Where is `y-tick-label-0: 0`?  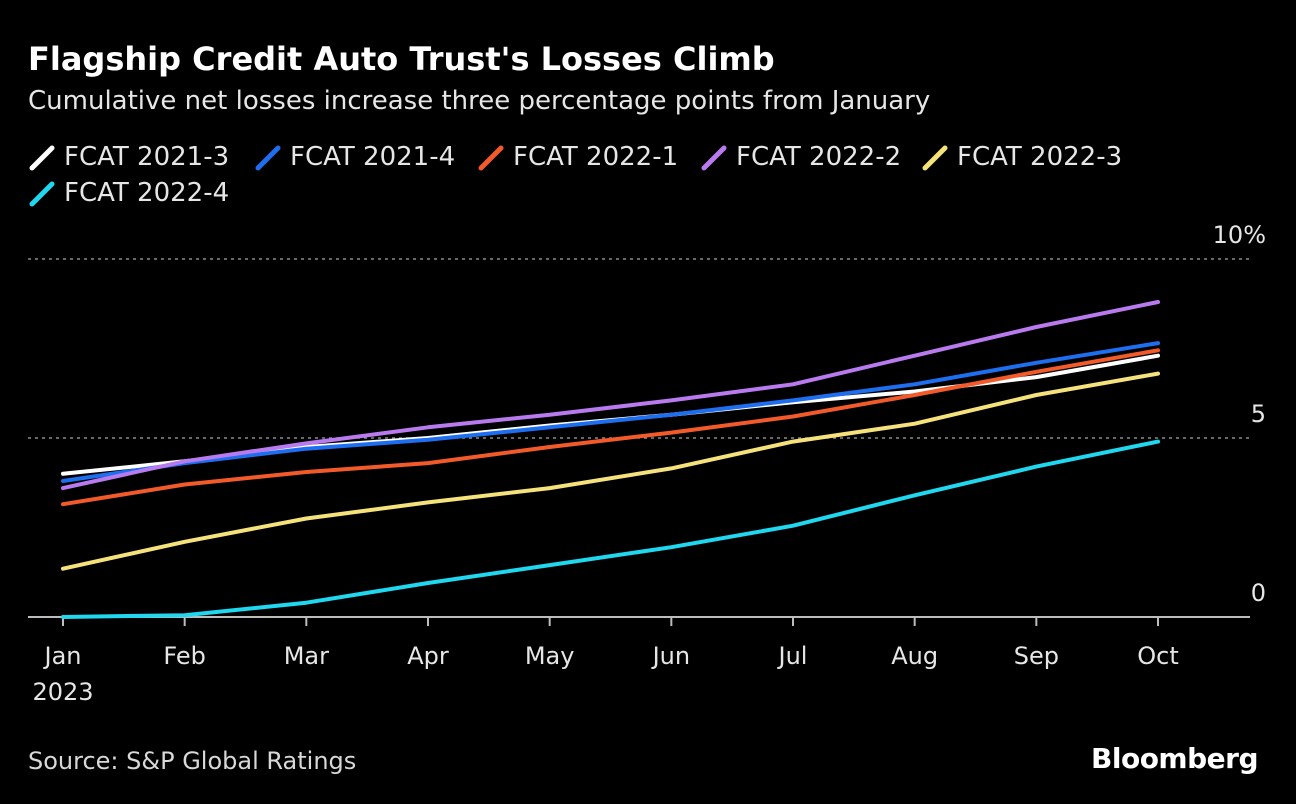
y-tick-label-0: 0 is located at coordinates (1258, 593).